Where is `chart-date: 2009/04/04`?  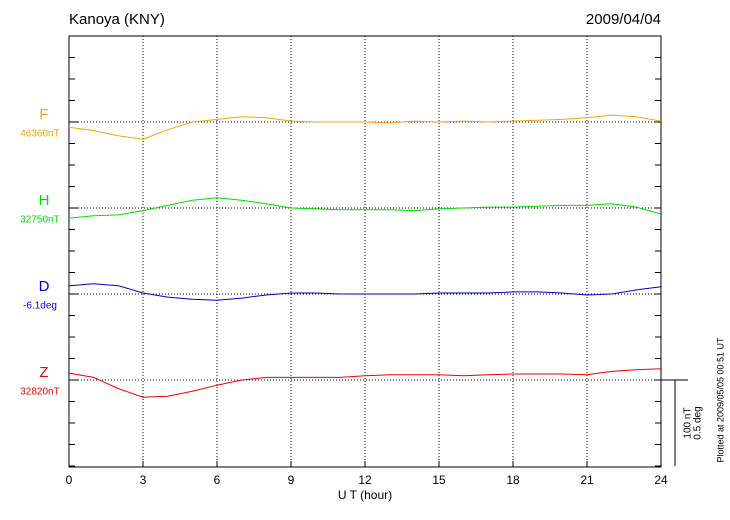
chart-date: 2009/04/04 is located at coordinates (623, 19).